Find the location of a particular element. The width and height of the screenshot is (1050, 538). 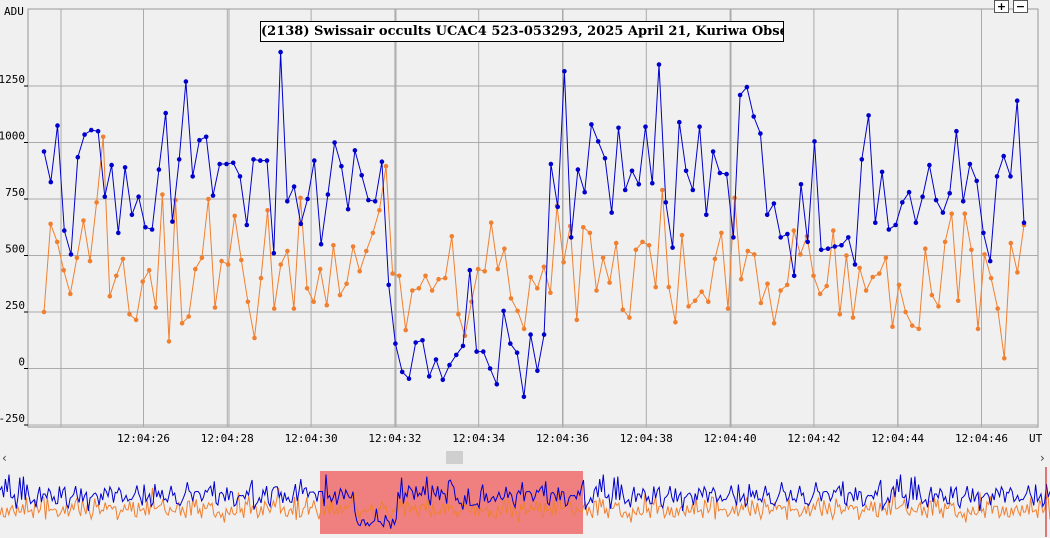

overview-strip is located at coordinates (525, 502).